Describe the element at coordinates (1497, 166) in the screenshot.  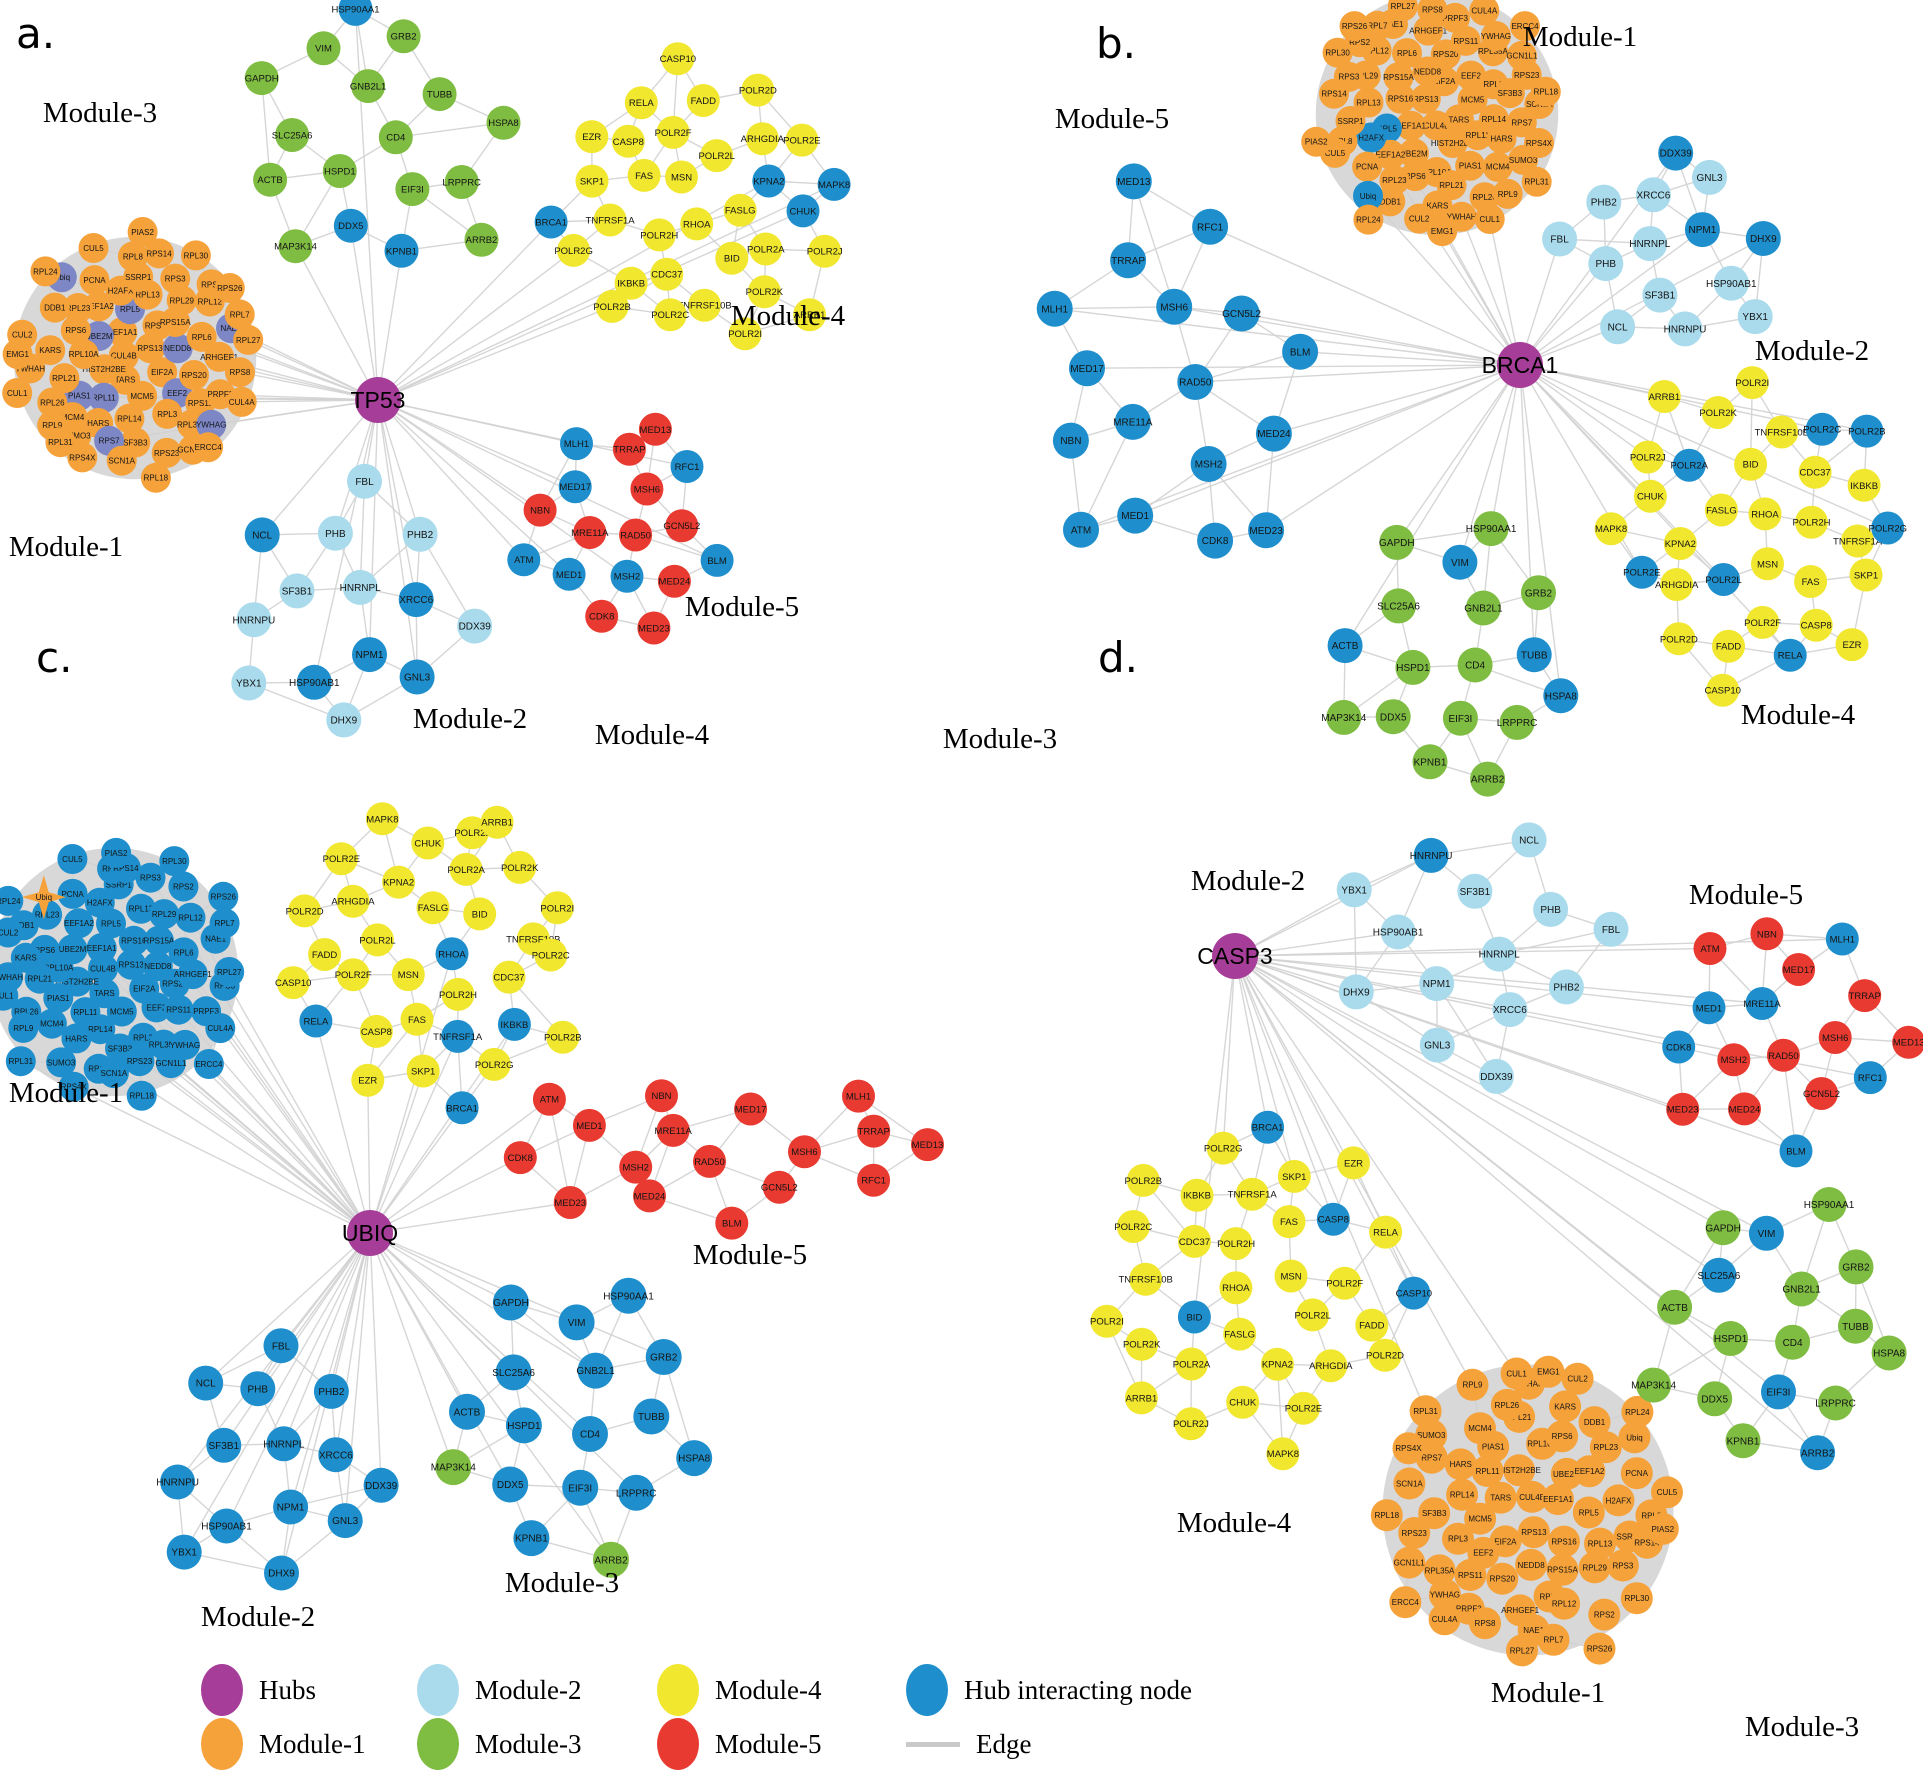
I see `node-MCM4: MCM4` at that location.